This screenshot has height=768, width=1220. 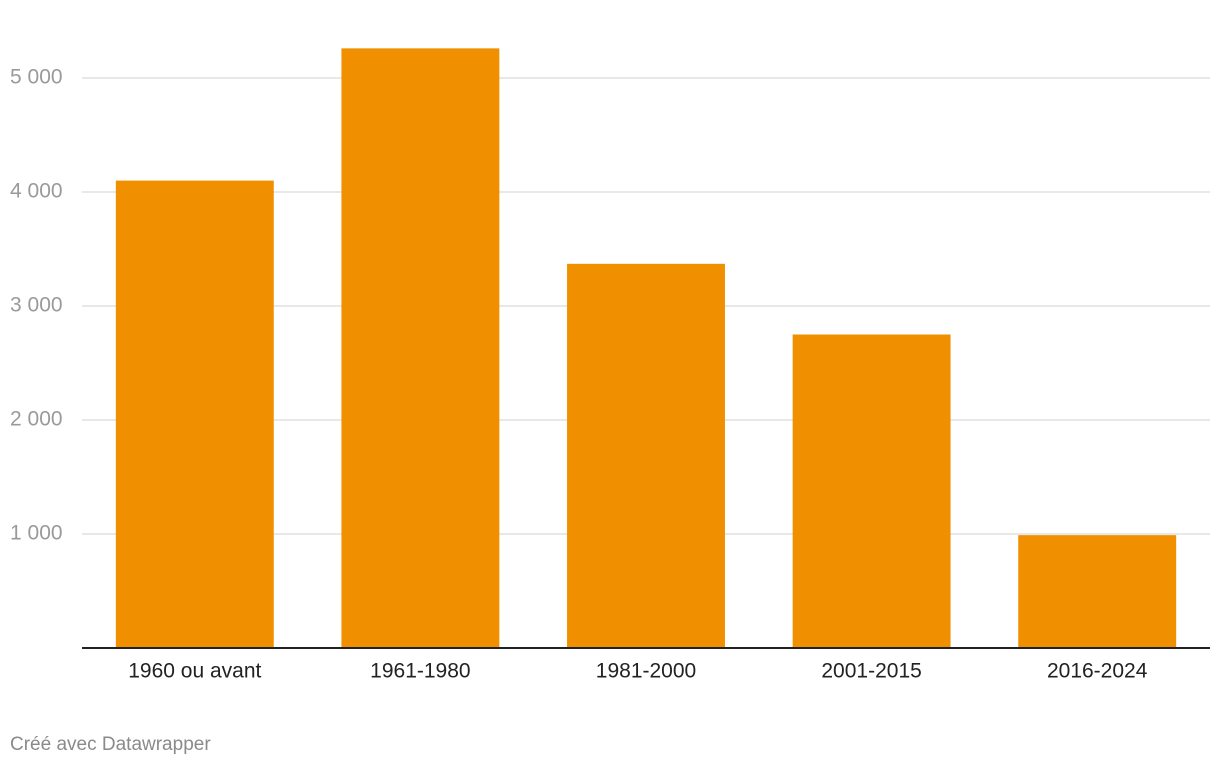 What do you see at coordinates (36, 77) in the screenshot?
I see `y-tick-label: 5 000` at bounding box center [36, 77].